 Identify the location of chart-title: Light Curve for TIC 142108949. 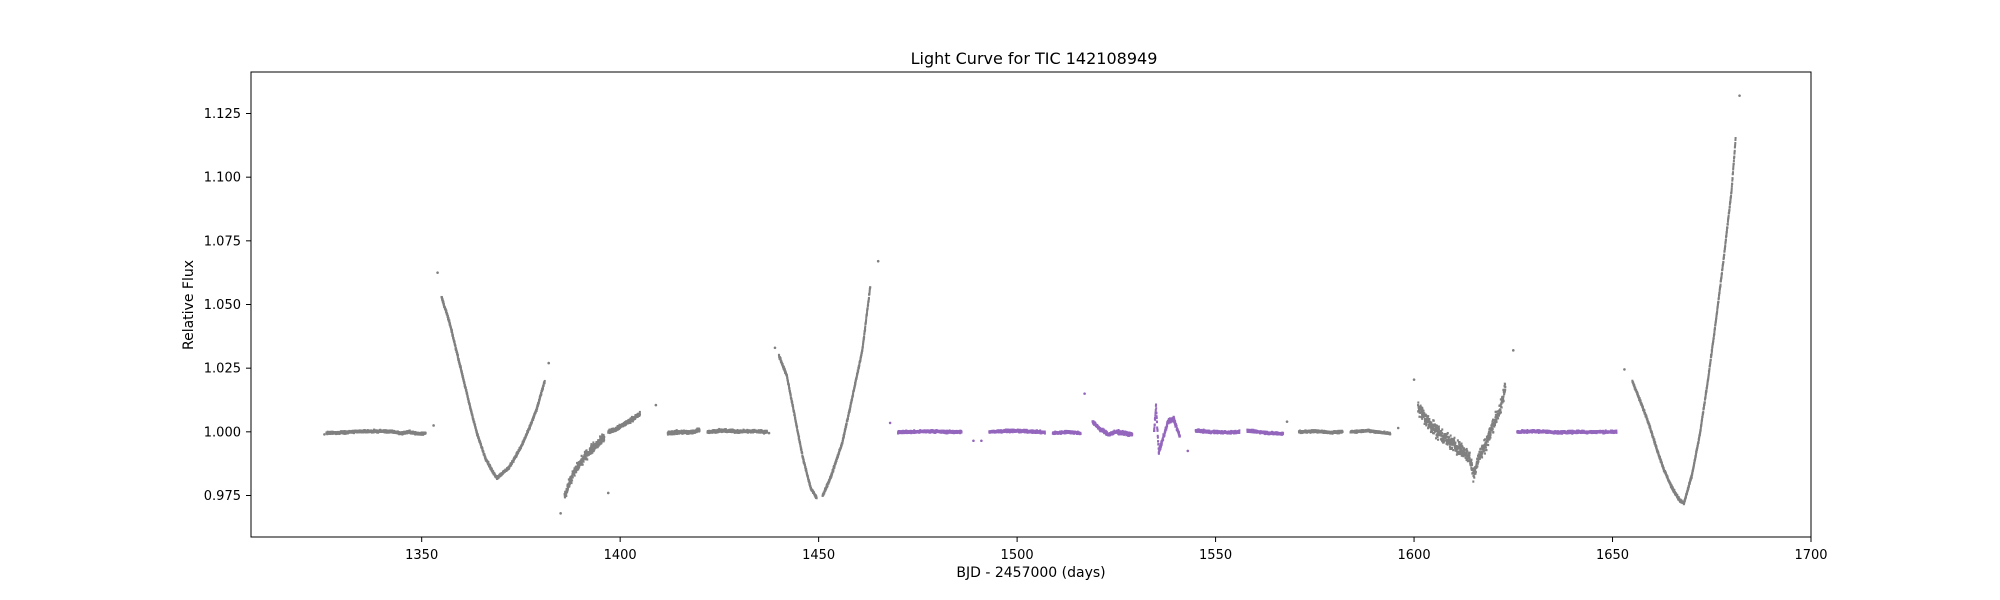
(1034, 58).